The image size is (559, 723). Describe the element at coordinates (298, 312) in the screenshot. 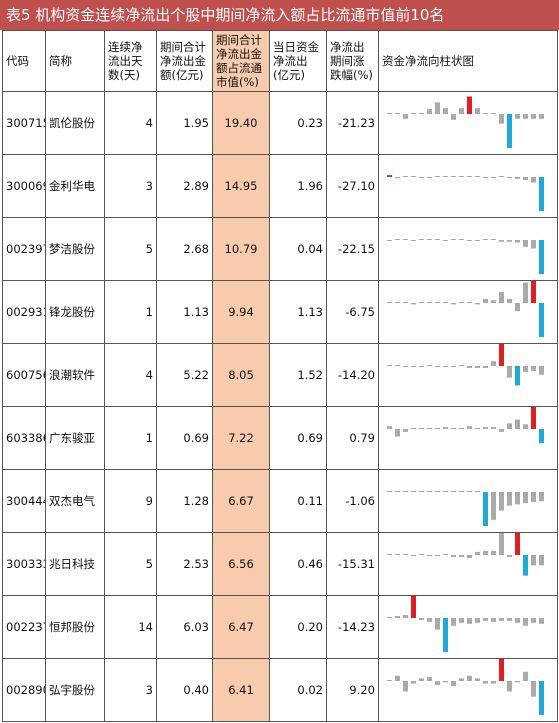

I see `cell-today: 1.13` at that location.